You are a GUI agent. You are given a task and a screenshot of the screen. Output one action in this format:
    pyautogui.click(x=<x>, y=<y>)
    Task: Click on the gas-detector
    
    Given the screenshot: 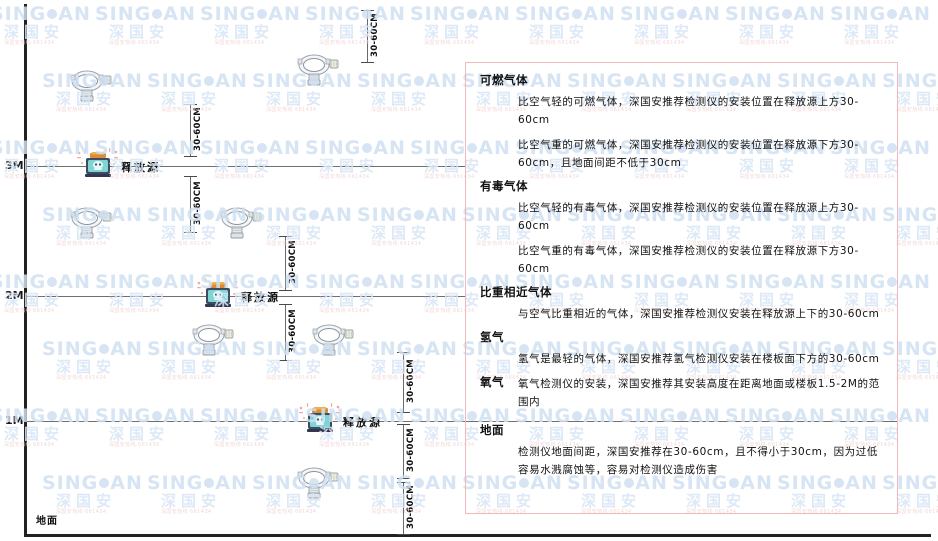 What is the action you would take?
    pyautogui.click(x=333, y=339)
    